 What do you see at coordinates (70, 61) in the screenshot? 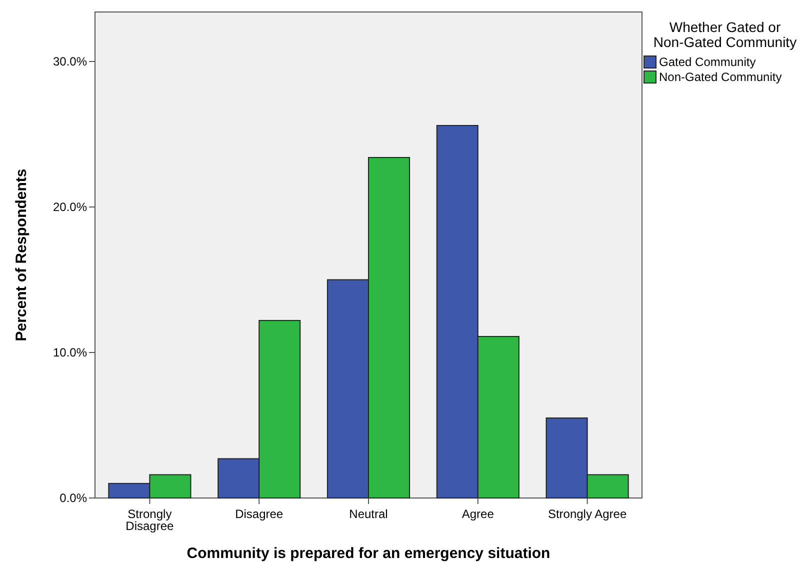
I see `y-tick-label: 30.0%` at bounding box center [70, 61].